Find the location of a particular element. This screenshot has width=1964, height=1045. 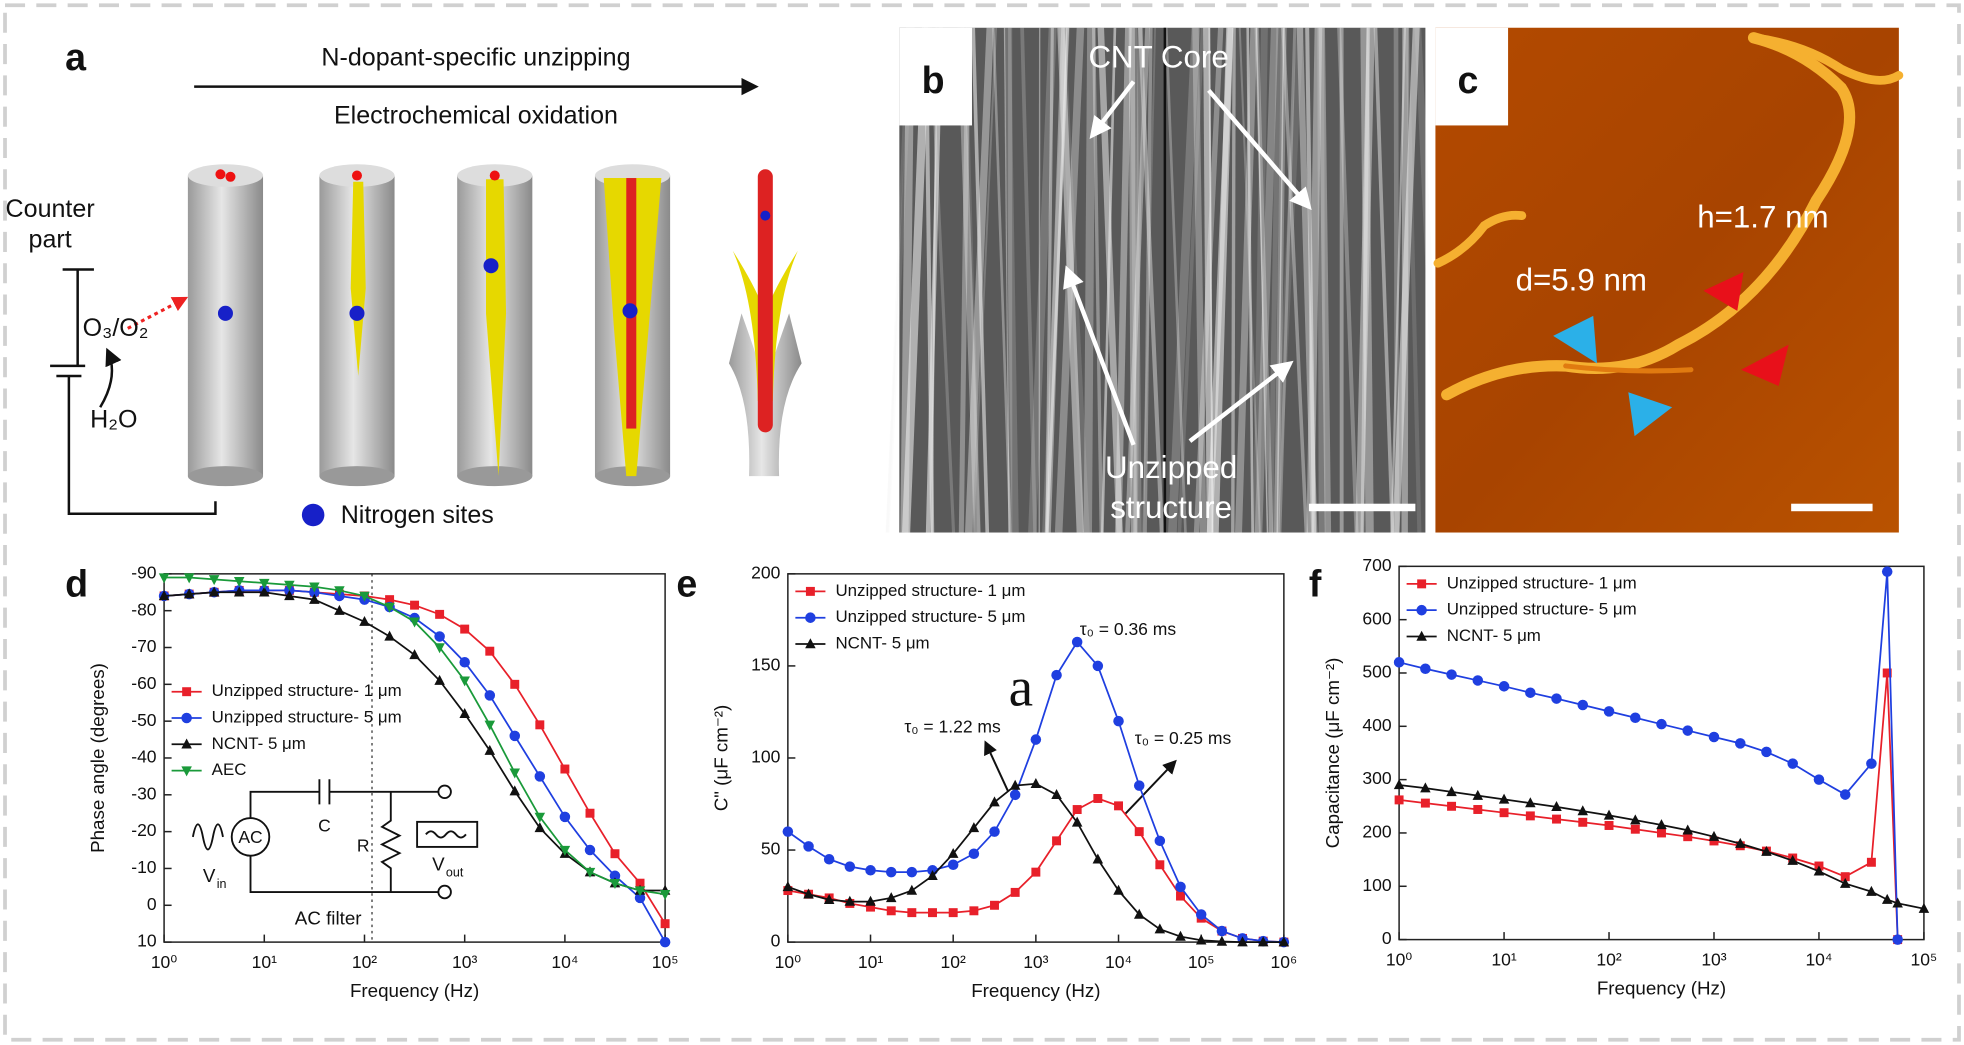

x-tick-label: 10² is located at coordinates (364, 962).